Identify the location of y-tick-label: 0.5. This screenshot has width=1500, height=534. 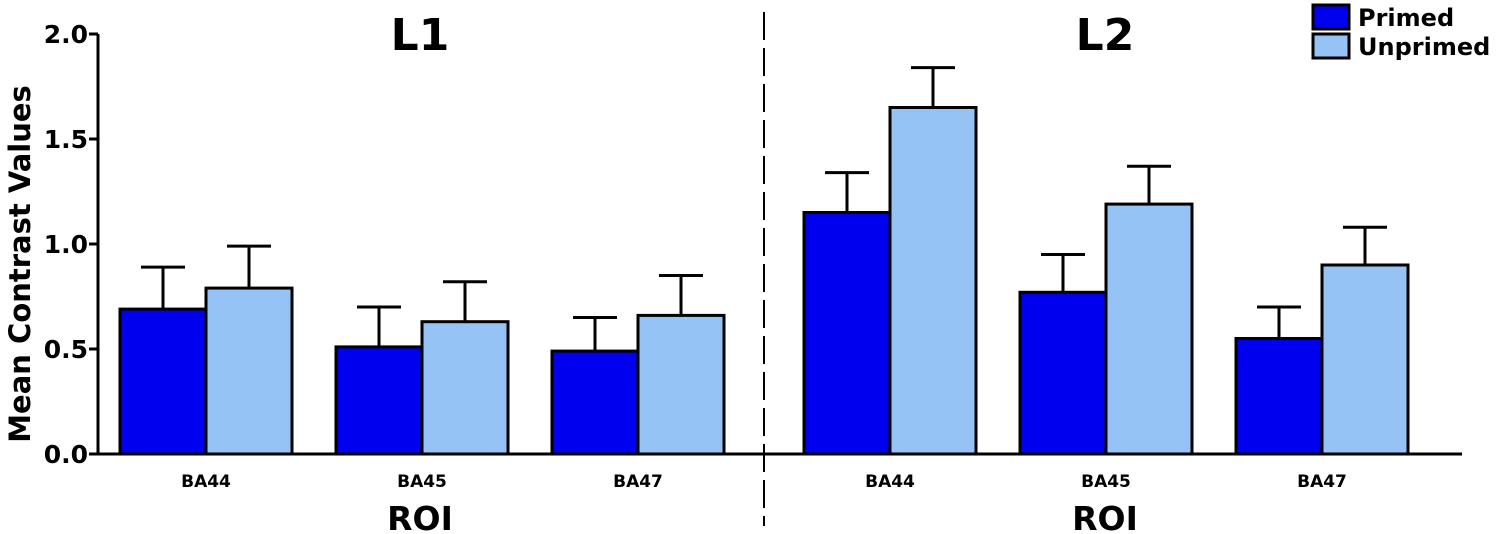
(66, 349).